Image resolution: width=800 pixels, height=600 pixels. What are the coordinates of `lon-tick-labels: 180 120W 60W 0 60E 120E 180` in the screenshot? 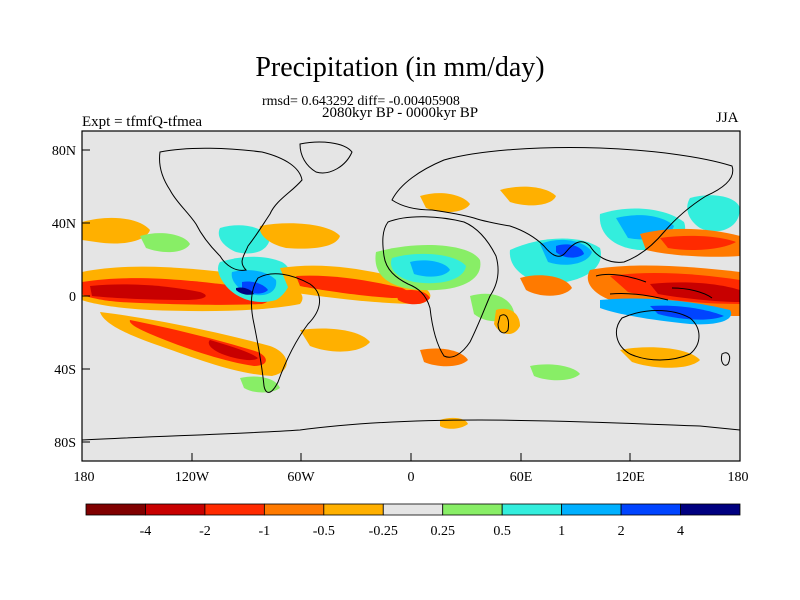 It's located at (411, 477).